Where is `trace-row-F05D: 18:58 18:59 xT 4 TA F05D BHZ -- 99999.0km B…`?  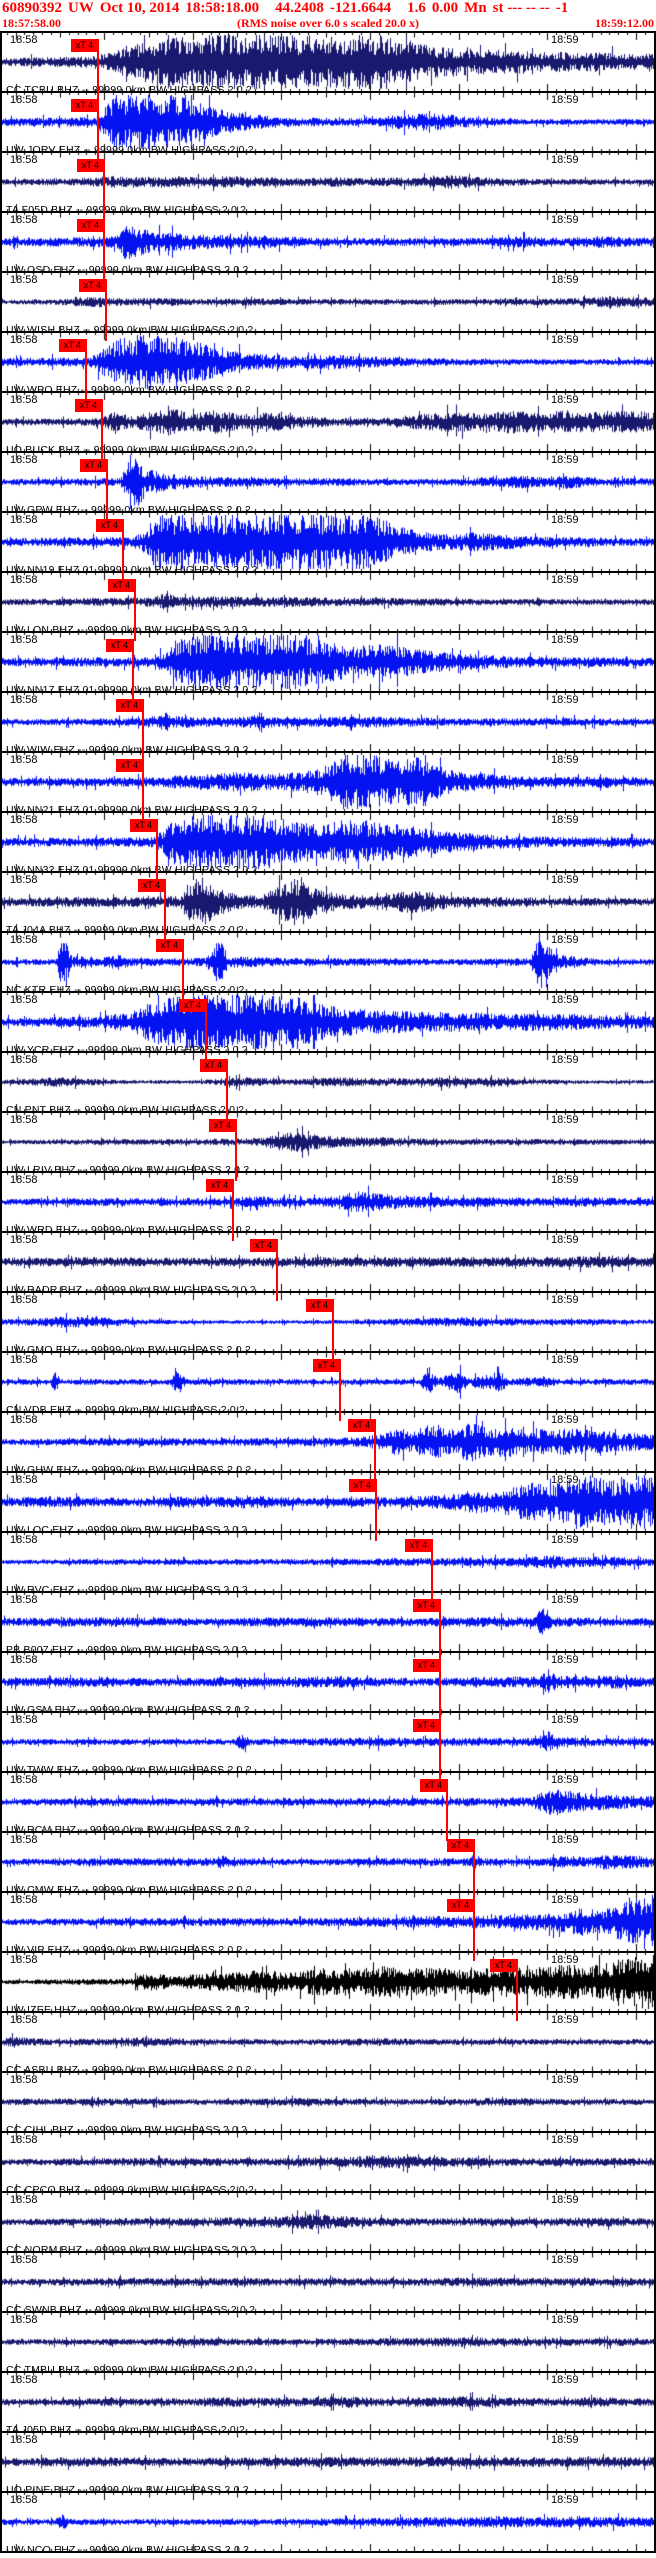
trace-row-F05D: 18:58 18:59 xT 4 TA F05D BHZ -- 99999.0km B… is located at coordinates (328, 186).